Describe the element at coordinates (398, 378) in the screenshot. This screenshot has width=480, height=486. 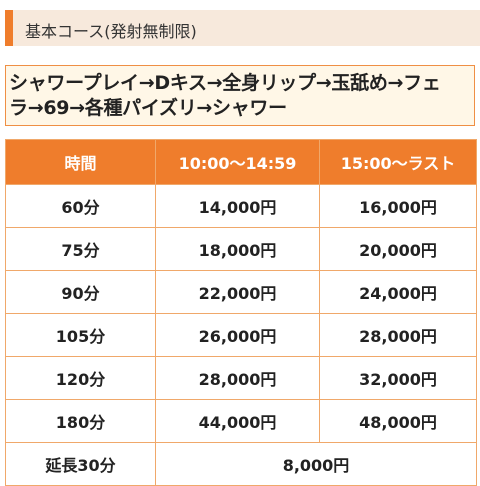
I see `evening-price-cell: 32,000円` at that location.